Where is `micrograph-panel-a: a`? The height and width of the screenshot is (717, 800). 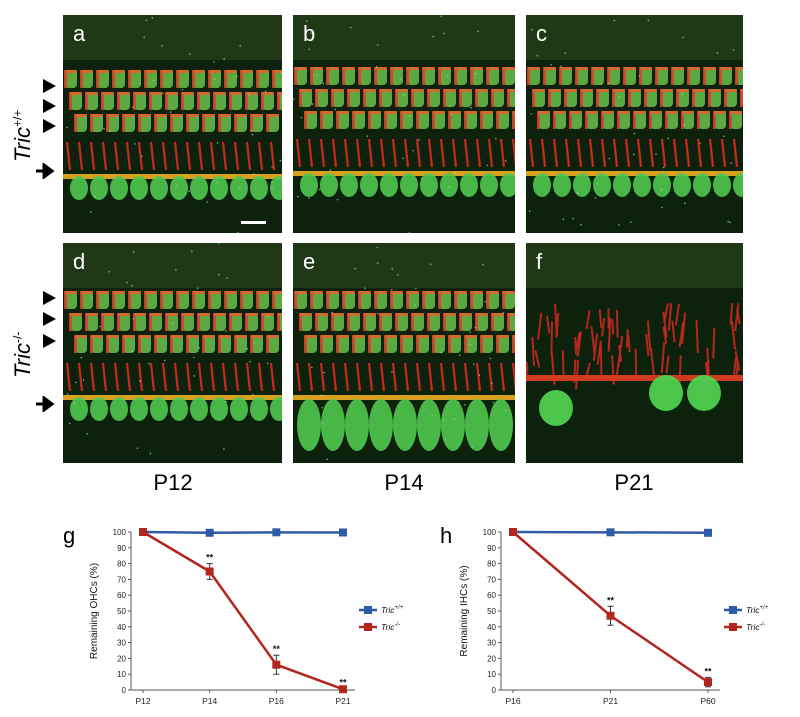
micrograph-panel-a: a is located at coordinates (172, 124).